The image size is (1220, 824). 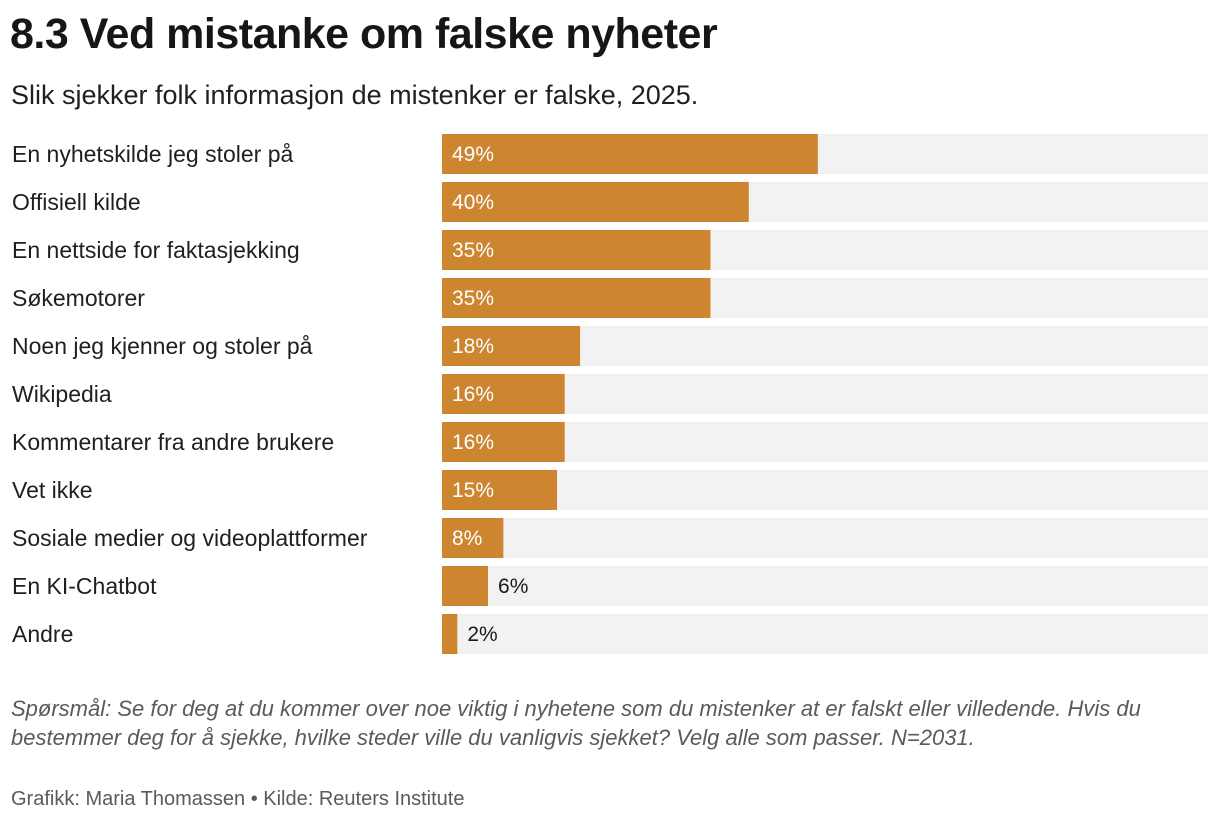 I want to click on bar-row: Noen jeg kjenner og stoler på 18%, so click(x=610, y=346).